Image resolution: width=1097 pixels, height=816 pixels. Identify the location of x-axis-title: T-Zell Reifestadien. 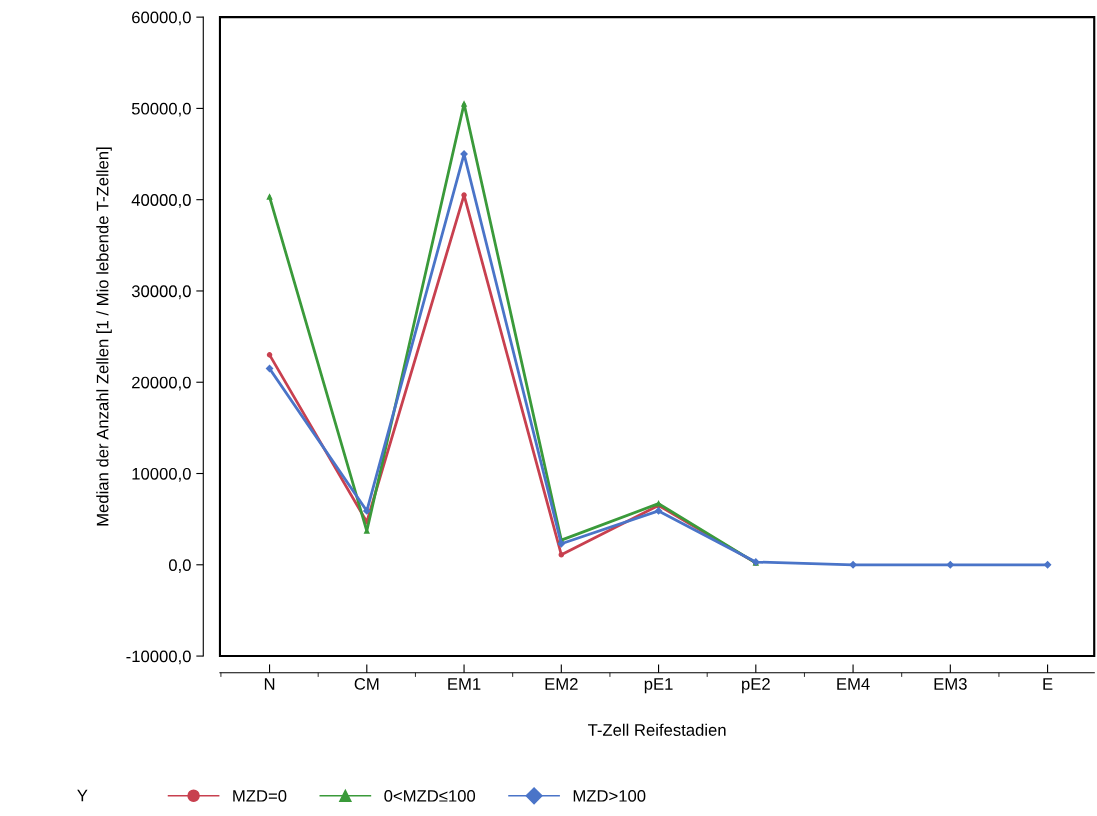
(657, 729).